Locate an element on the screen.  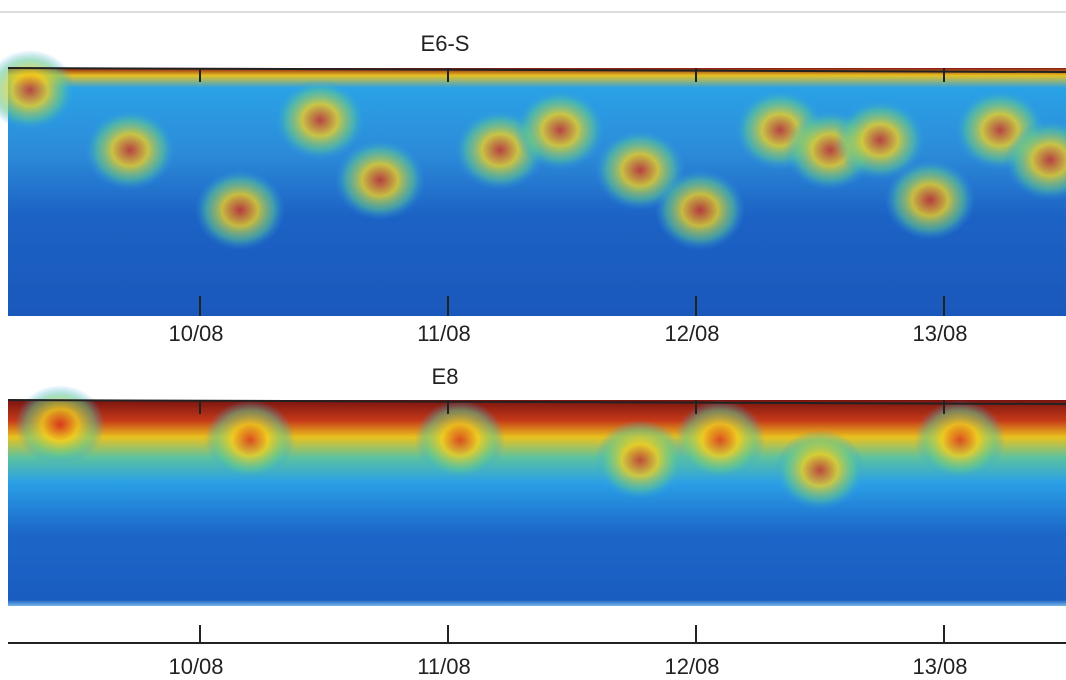
panel-title: E6-S is located at coordinates (445, 43).